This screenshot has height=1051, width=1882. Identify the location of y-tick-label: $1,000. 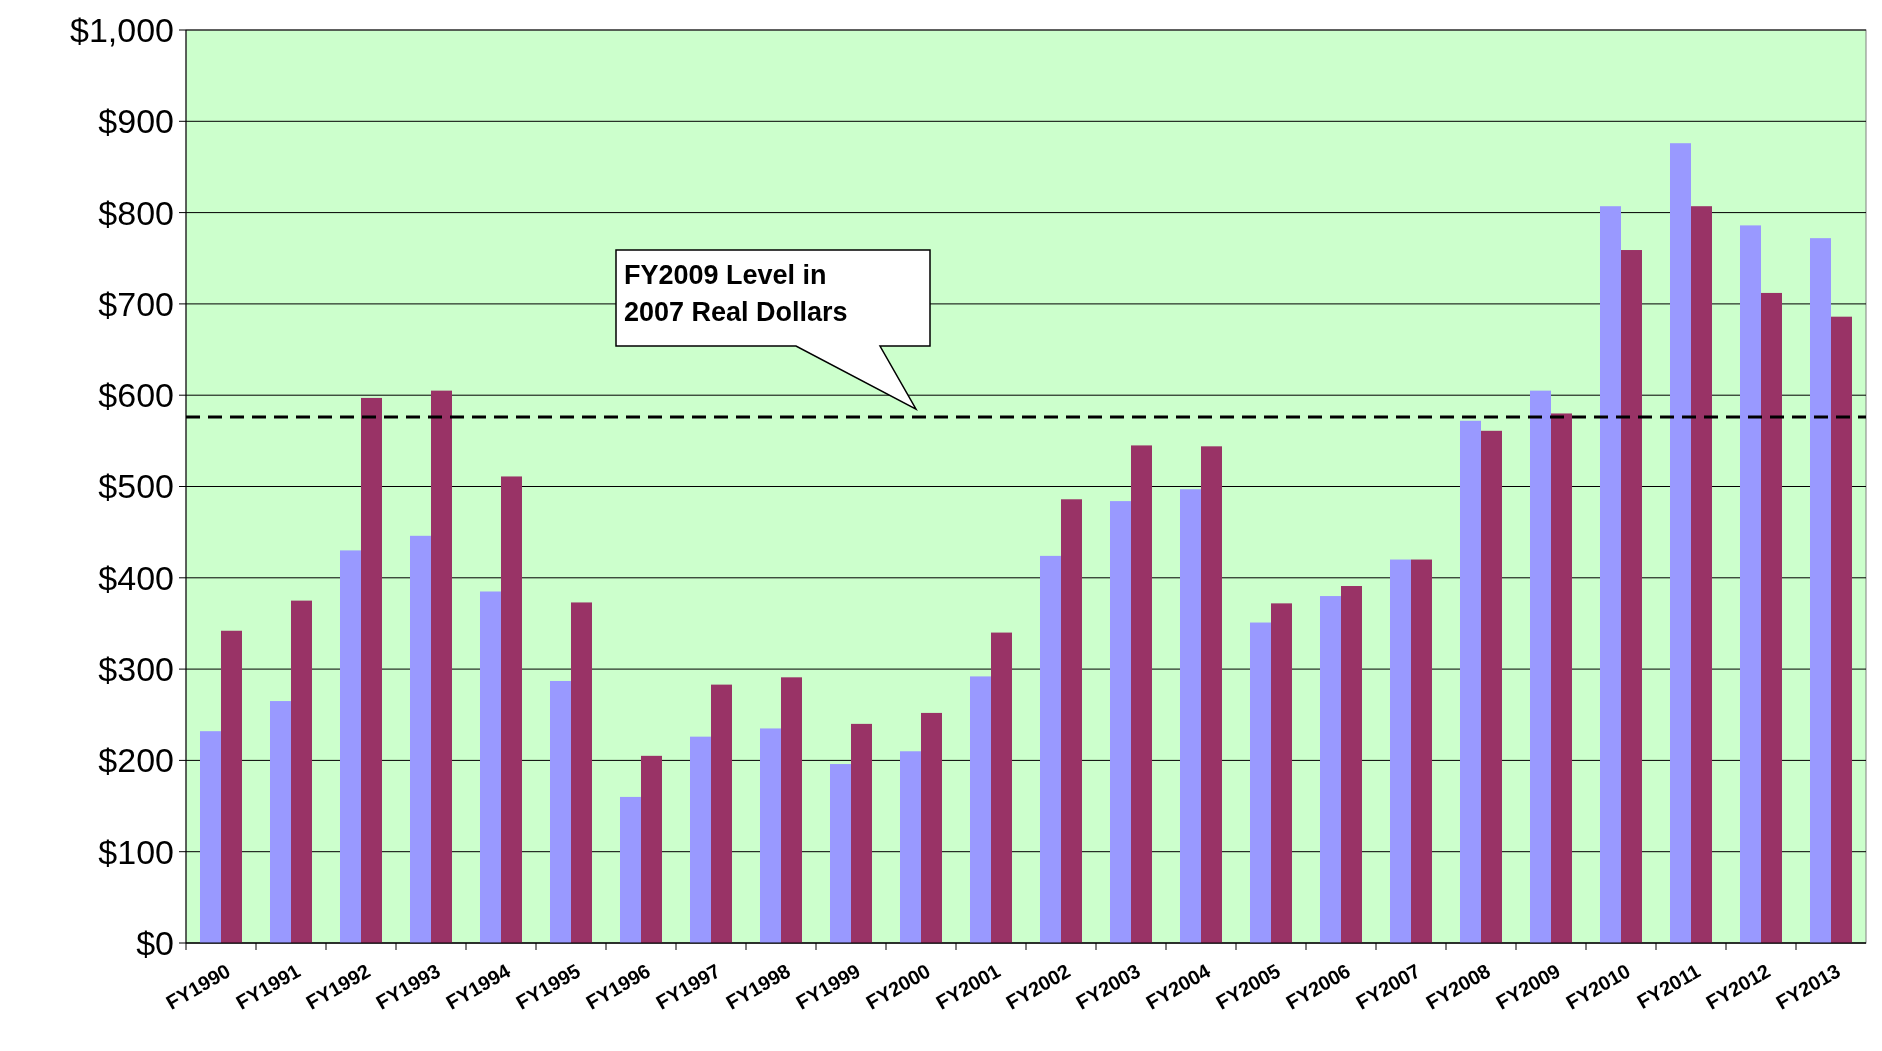
(122, 29).